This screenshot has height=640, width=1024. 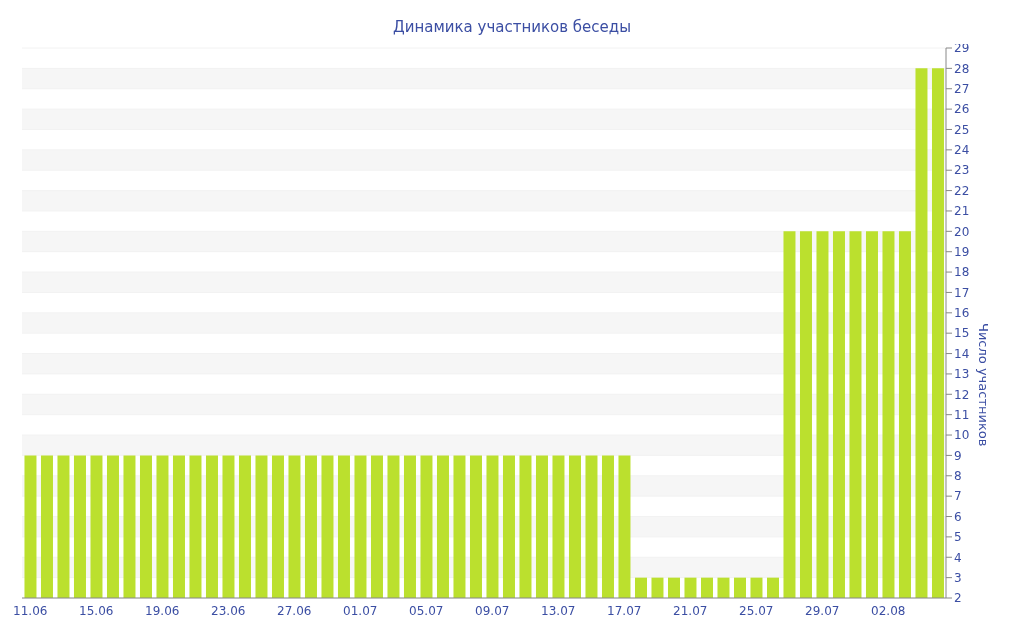 What do you see at coordinates (962, 211) in the screenshot?
I see `y-tick-label: 21` at bounding box center [962, 211].